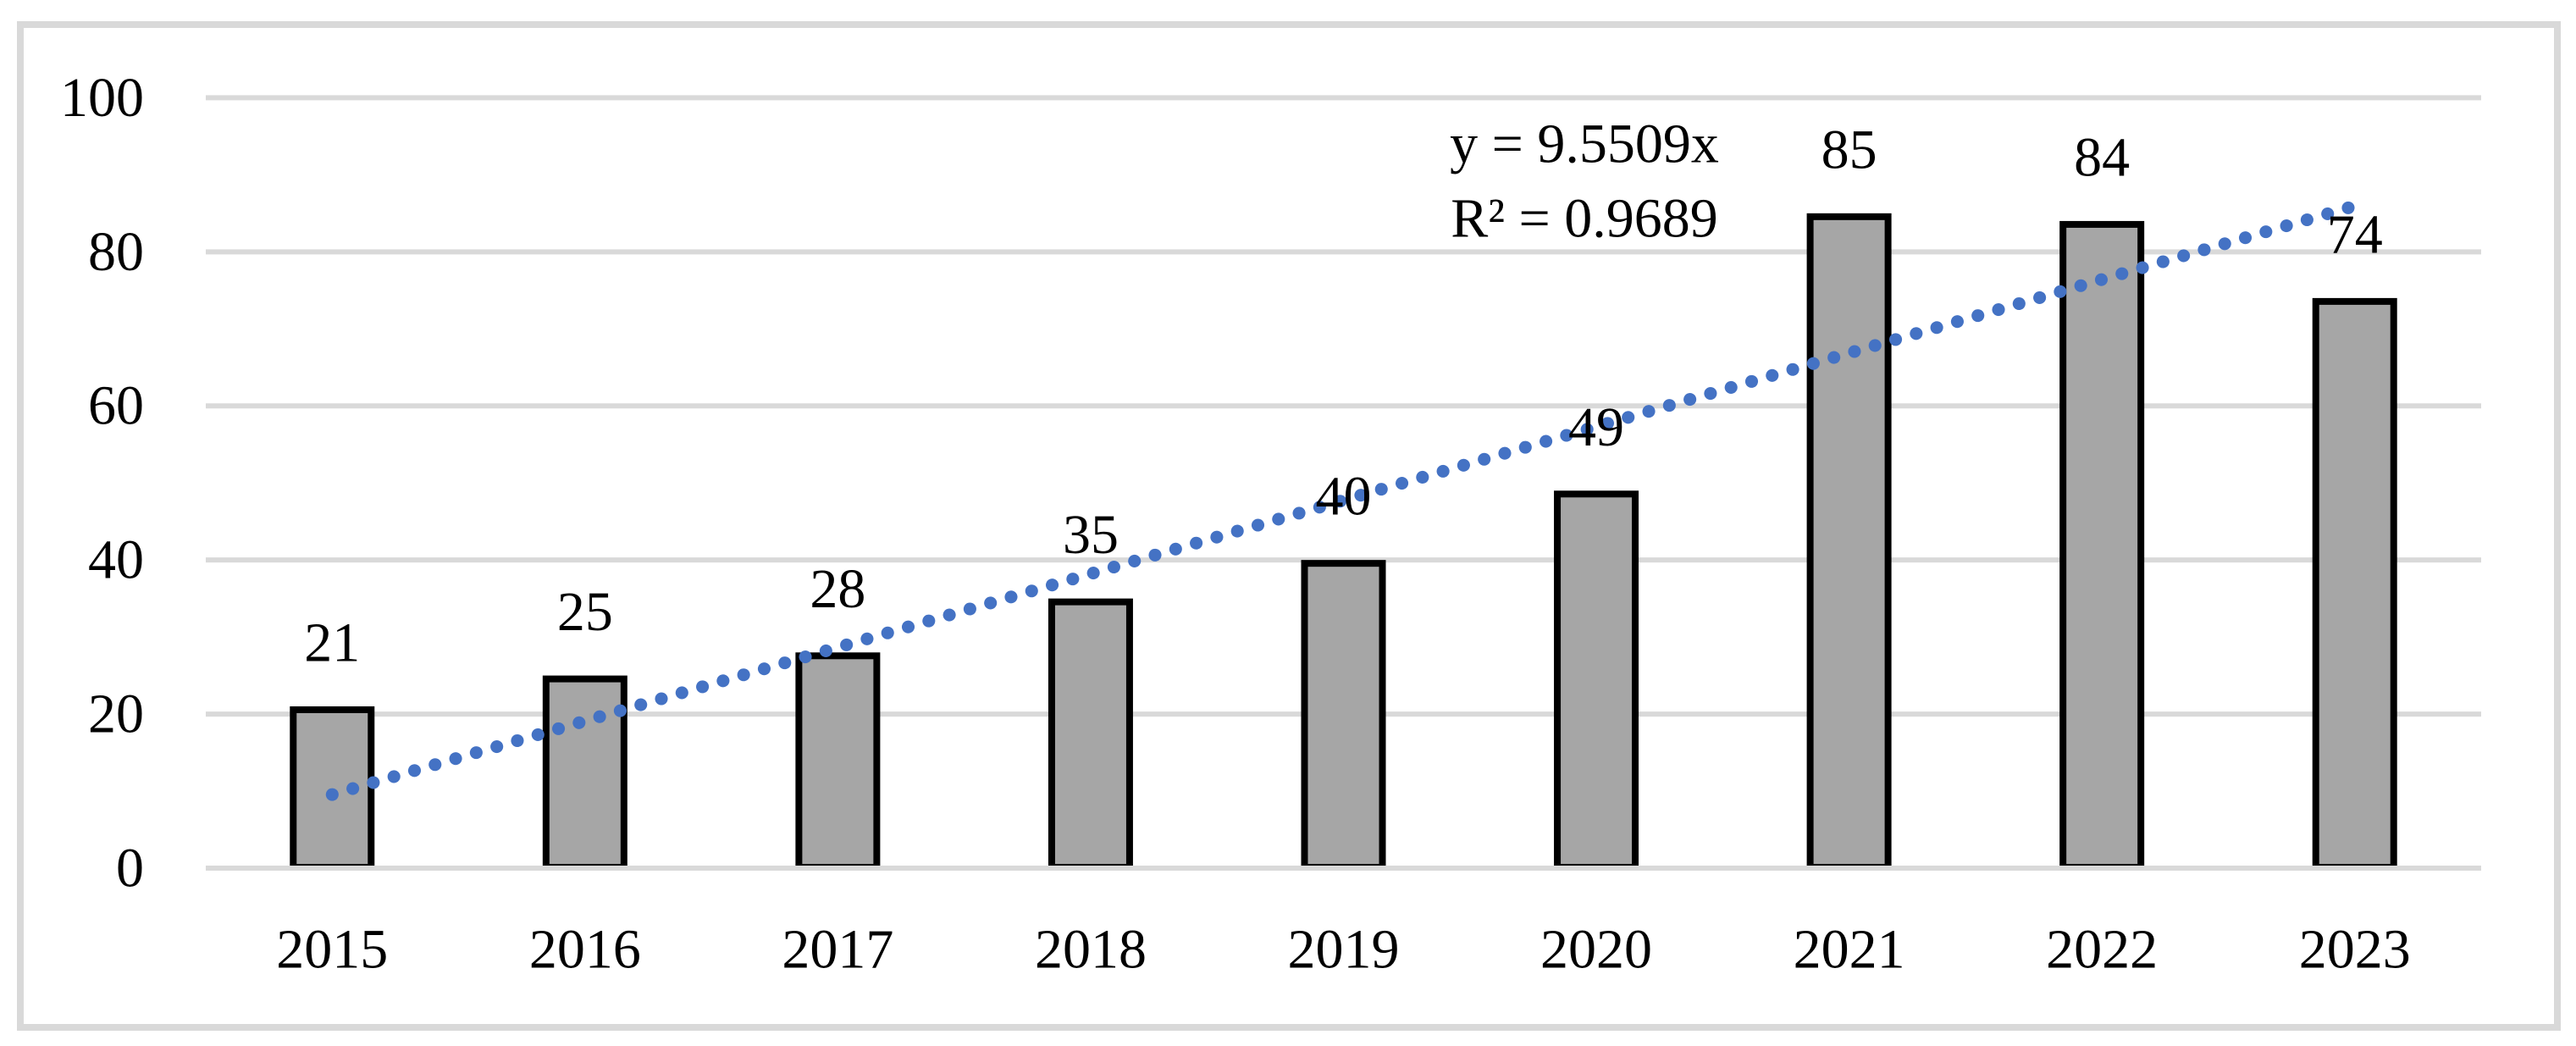 This screenshot has width=2576, height=1046. Describe the element at coordinates (2102, 157) in the screenshot. I see `bar-data-label: 84` at that location.